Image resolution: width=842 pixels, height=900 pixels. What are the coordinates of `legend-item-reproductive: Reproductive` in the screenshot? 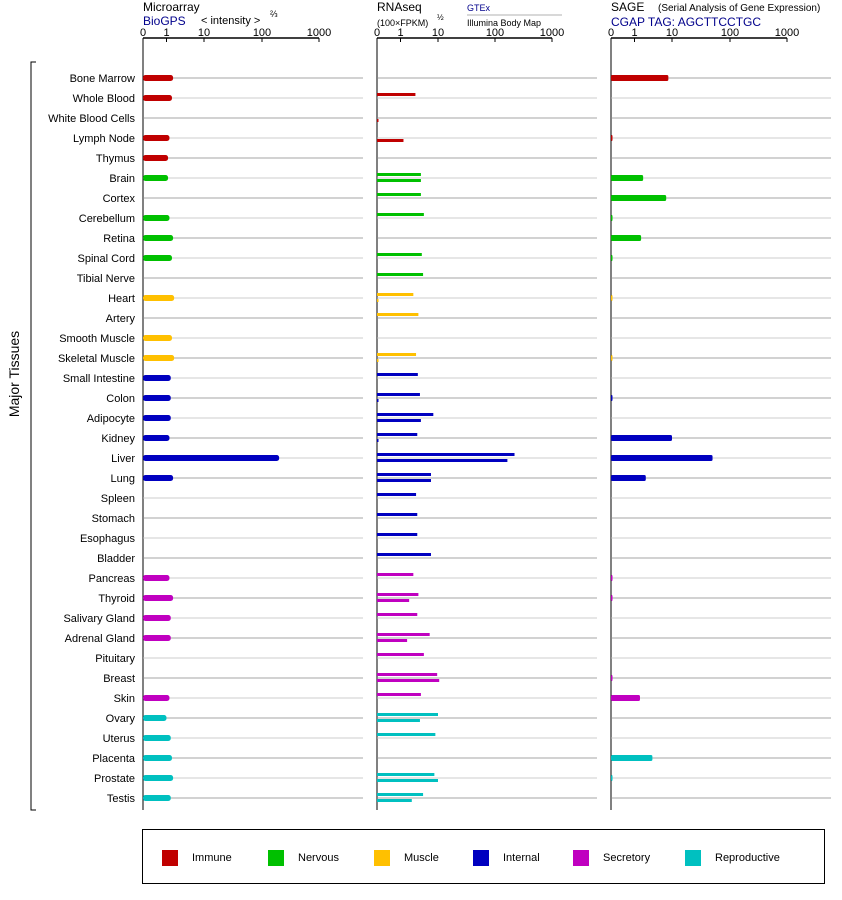 It's located at (732, 858).